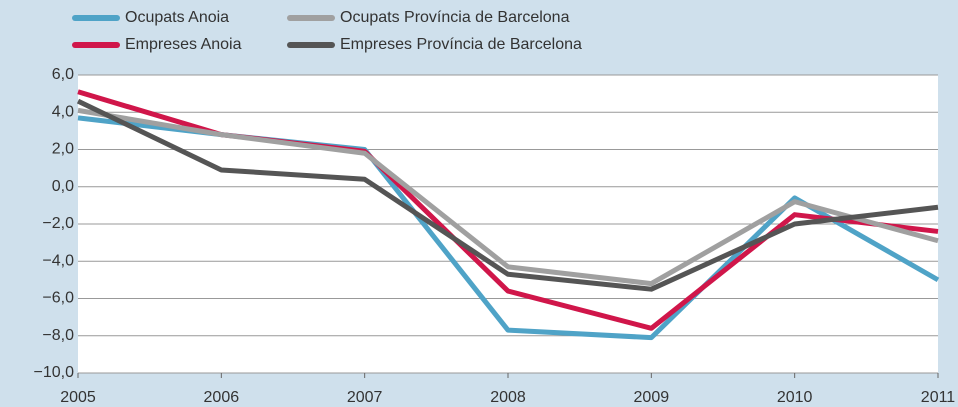 This screenshot has height=407, width=958. What do you see at coordinates (58, 298) in the screenshot?
I see `y-tick-label: −6,0` at bounding box center [58, 298].